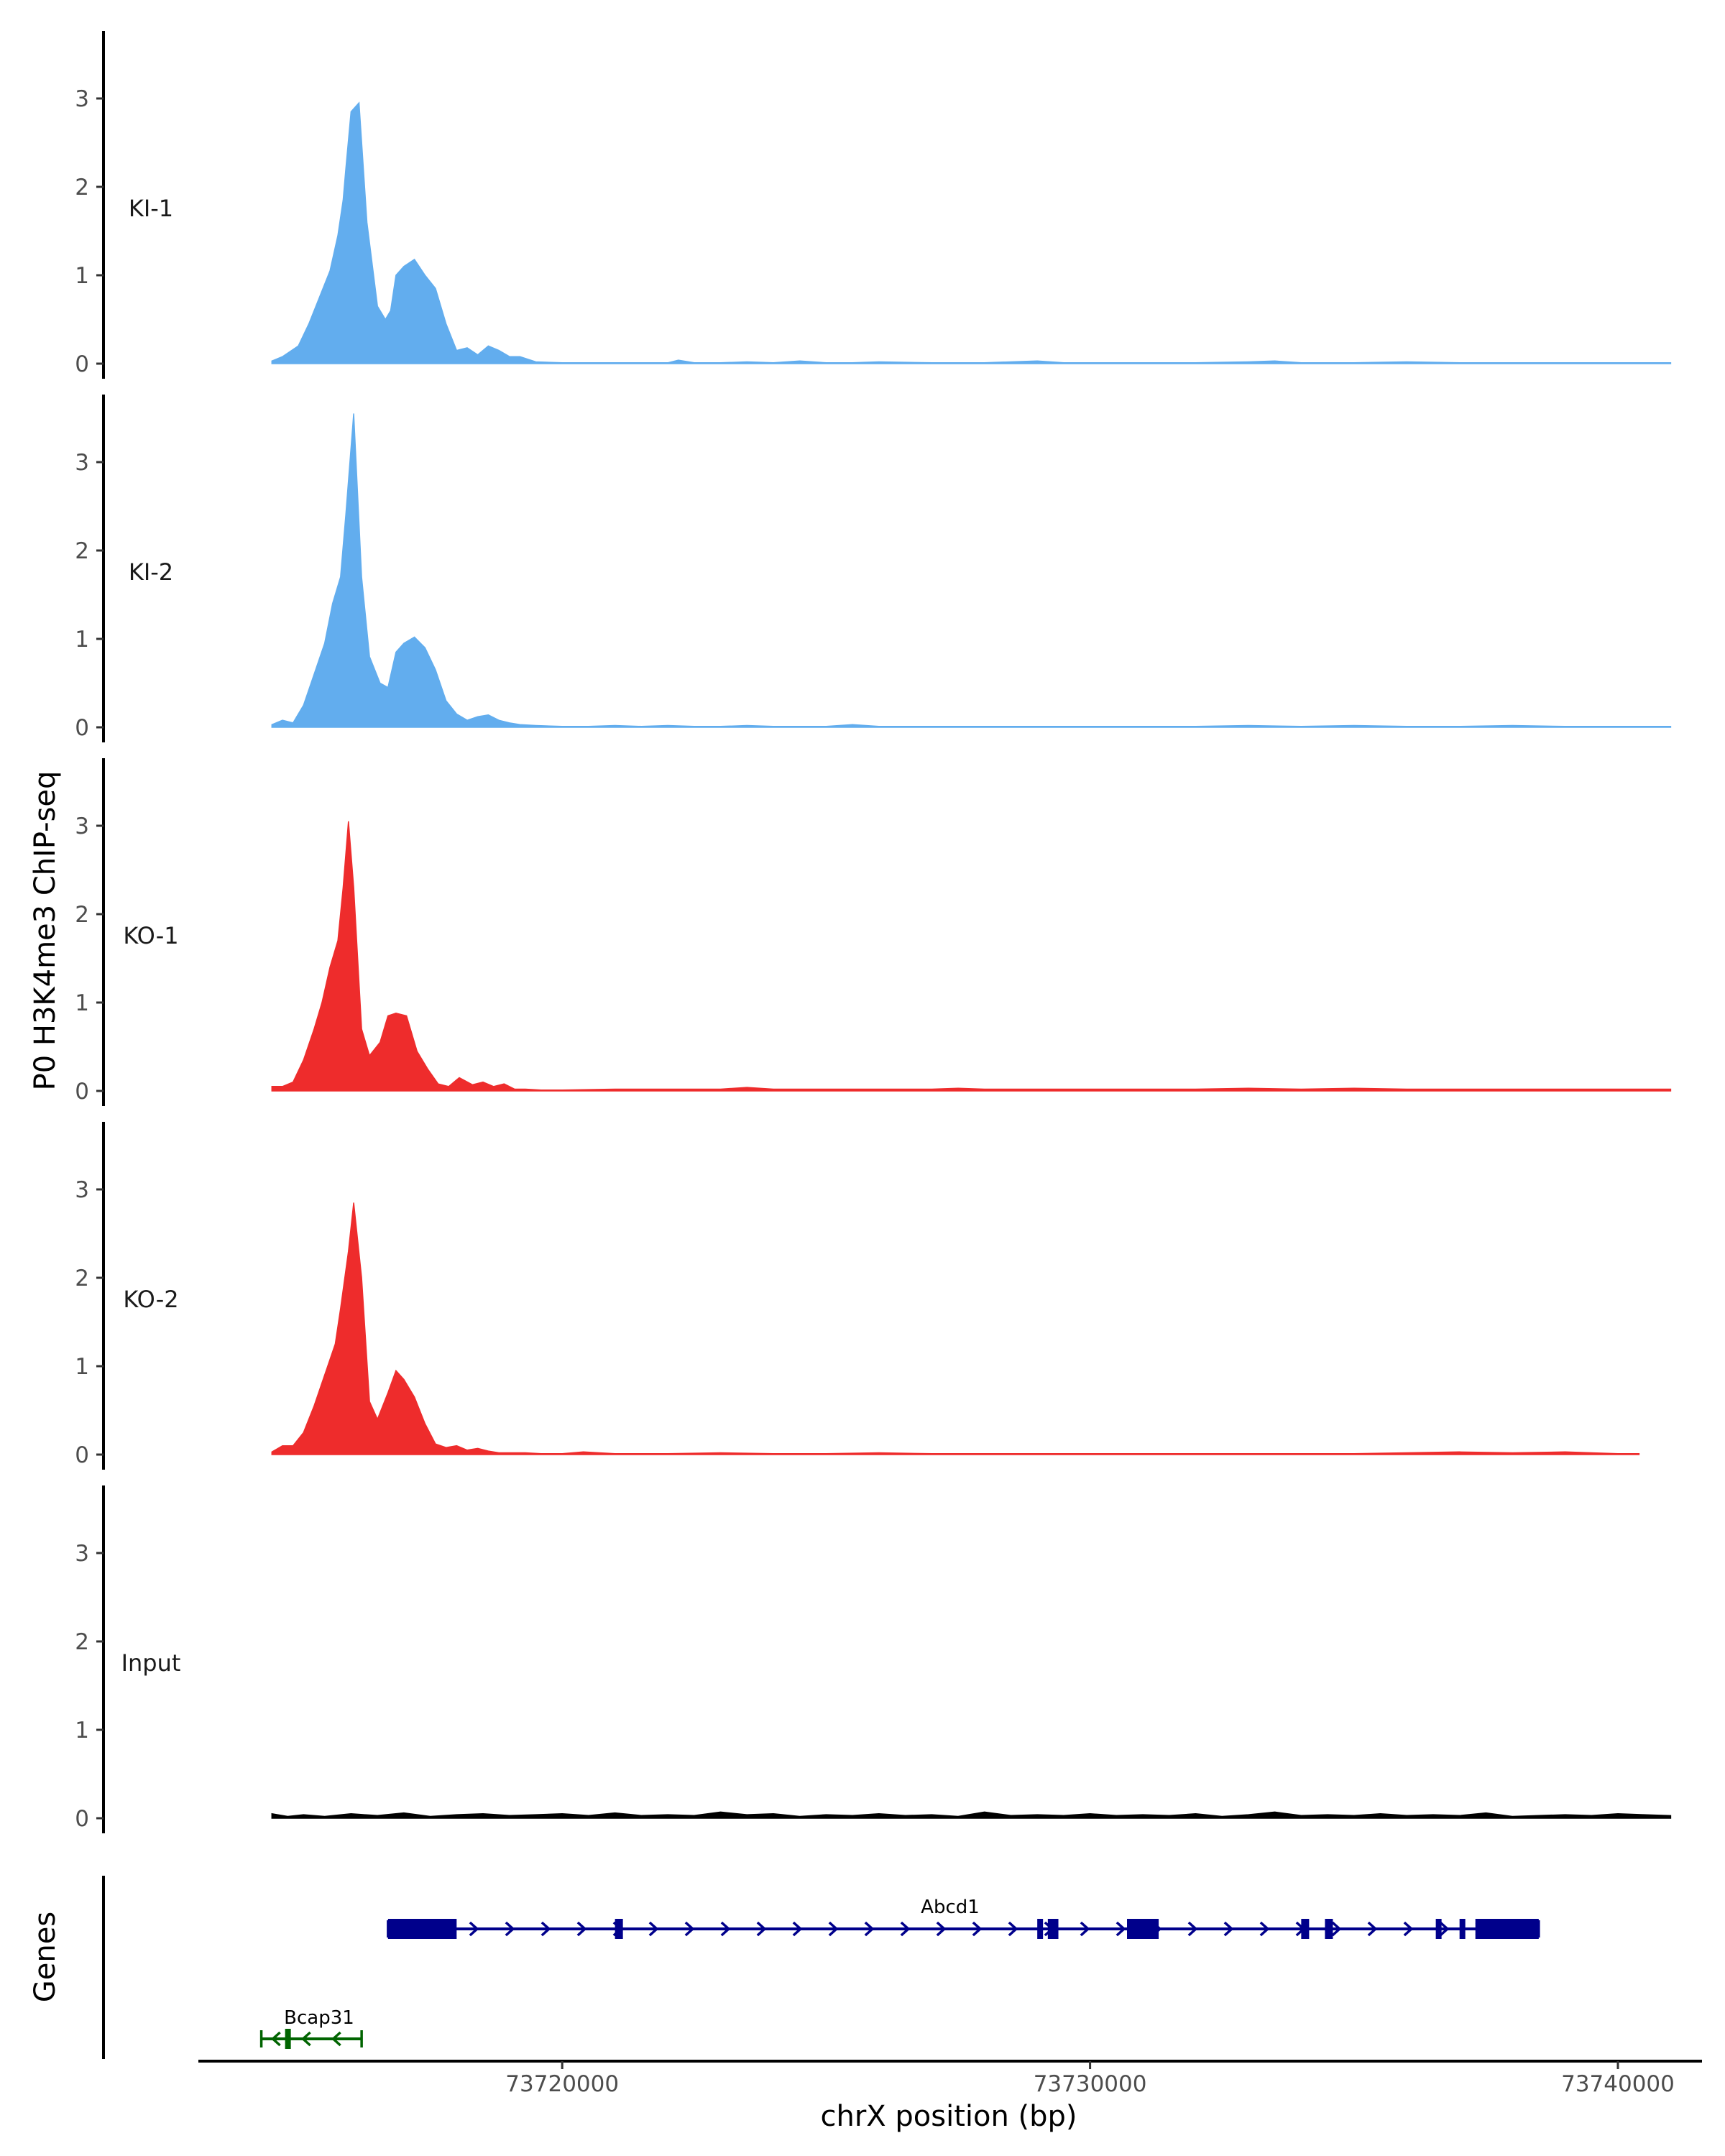 This screenshot has height=2156, width=1725. What do you see at coordinates (151, 572) in the screenshot?
I see `track-label: KI-2` at bounding box center [151, 572].